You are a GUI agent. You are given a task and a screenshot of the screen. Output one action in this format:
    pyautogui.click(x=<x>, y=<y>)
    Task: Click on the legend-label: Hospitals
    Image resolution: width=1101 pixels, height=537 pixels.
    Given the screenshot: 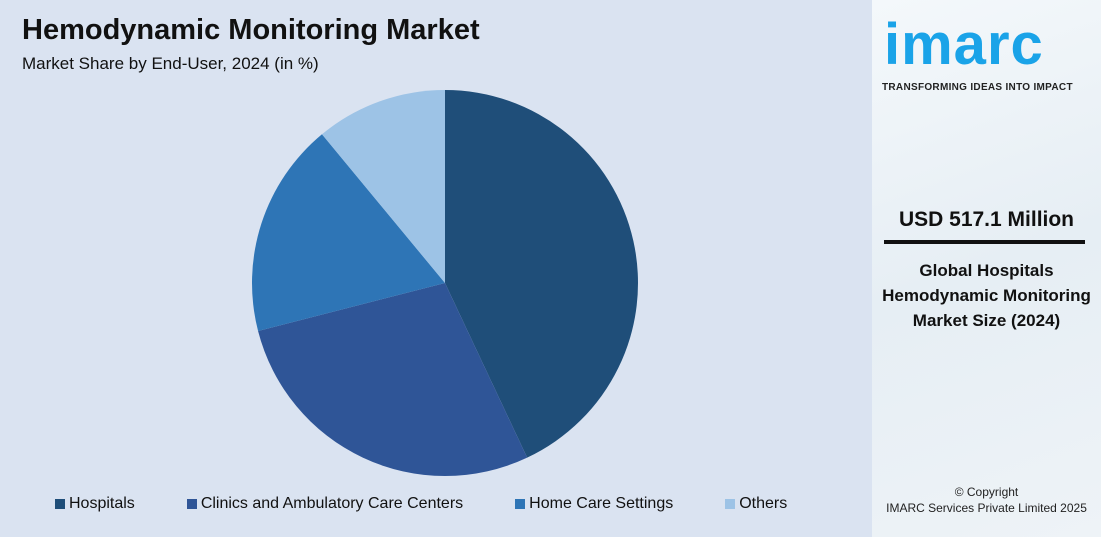 What is the action you would take?
    pyautogui.click(x=102, y=503)
    